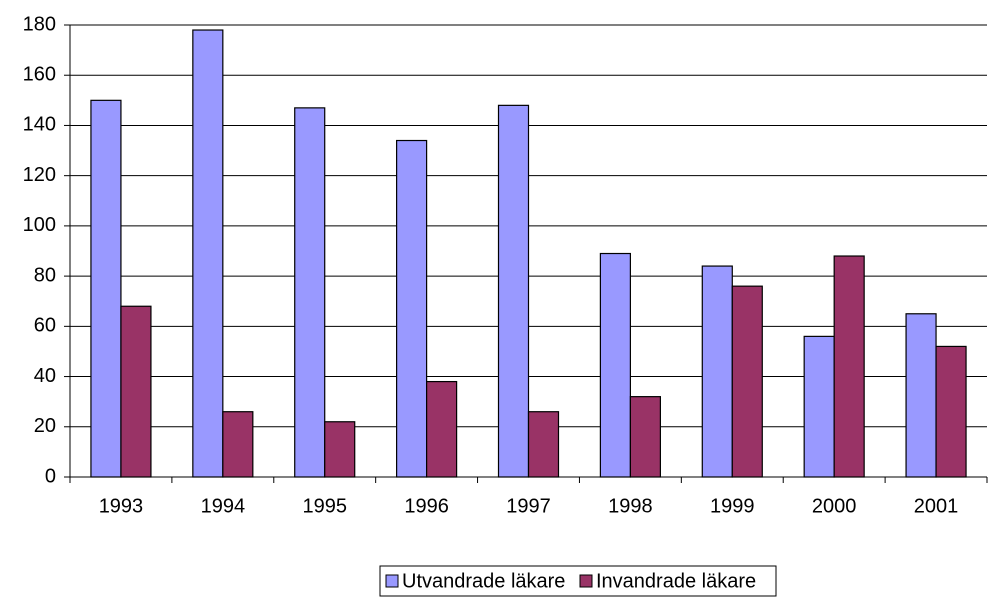 Image resolution: width=997 pixels, height=597 pixels. What do you see at coordinates (324, 506) in the screenshot?
I see `x-tick-label: 1995` at bounding box center [324, 506].